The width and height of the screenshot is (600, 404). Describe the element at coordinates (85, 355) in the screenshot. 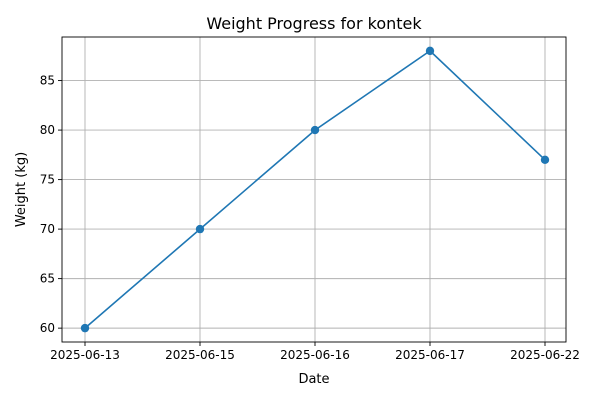

I see `x-tick-label: 2025-06-13` at that location.